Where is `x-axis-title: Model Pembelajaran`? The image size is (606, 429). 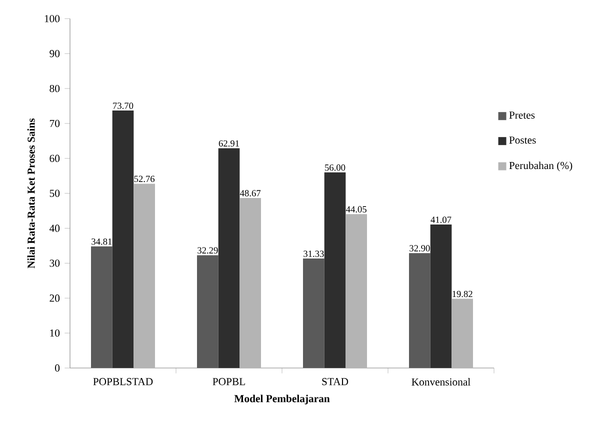
x-axis-title: Model Pembelajaran is located at coordinates (282, 399).